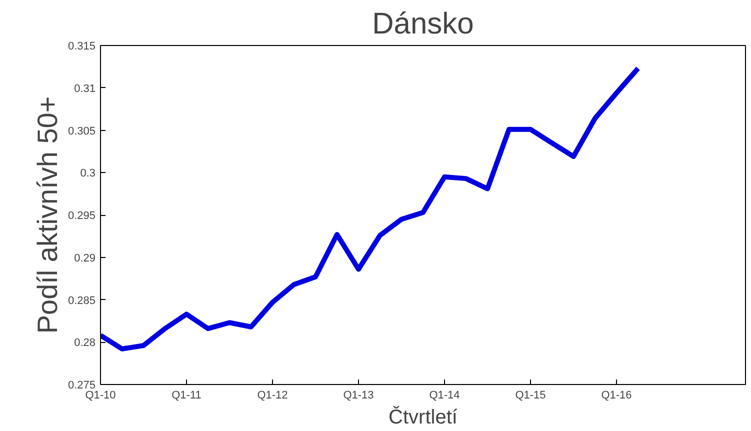 The width and height of the screenshot is (751, 431). What do you see at coordinates (85, 343) in the screenshot?
I see `y-tick-label: 0.28` at bounding box center [85, 343].